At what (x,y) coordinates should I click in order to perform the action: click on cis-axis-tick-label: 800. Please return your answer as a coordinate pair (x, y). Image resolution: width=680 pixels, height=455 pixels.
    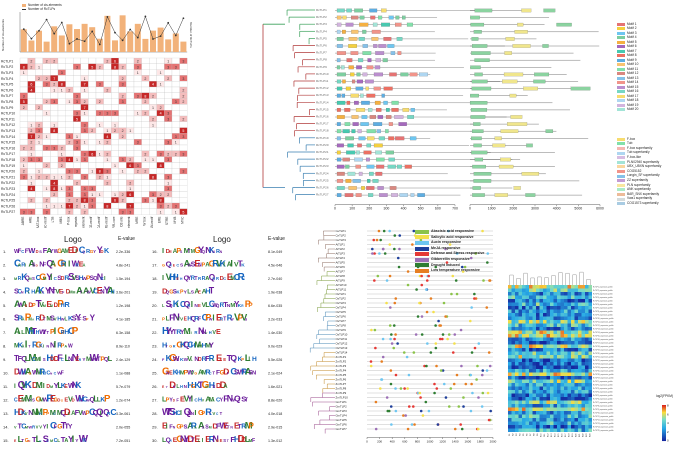
    Looking at the image, I should click on (417, 442).